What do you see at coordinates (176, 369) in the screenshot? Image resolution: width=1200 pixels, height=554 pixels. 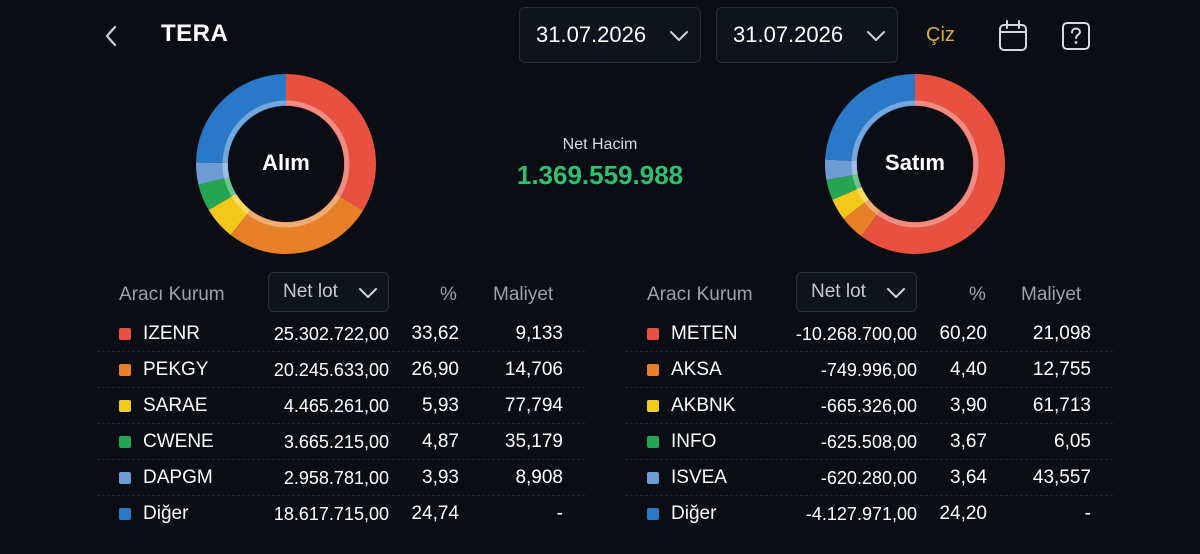 I see `broker-name: PEKGY` at bounding box center [176, 369].